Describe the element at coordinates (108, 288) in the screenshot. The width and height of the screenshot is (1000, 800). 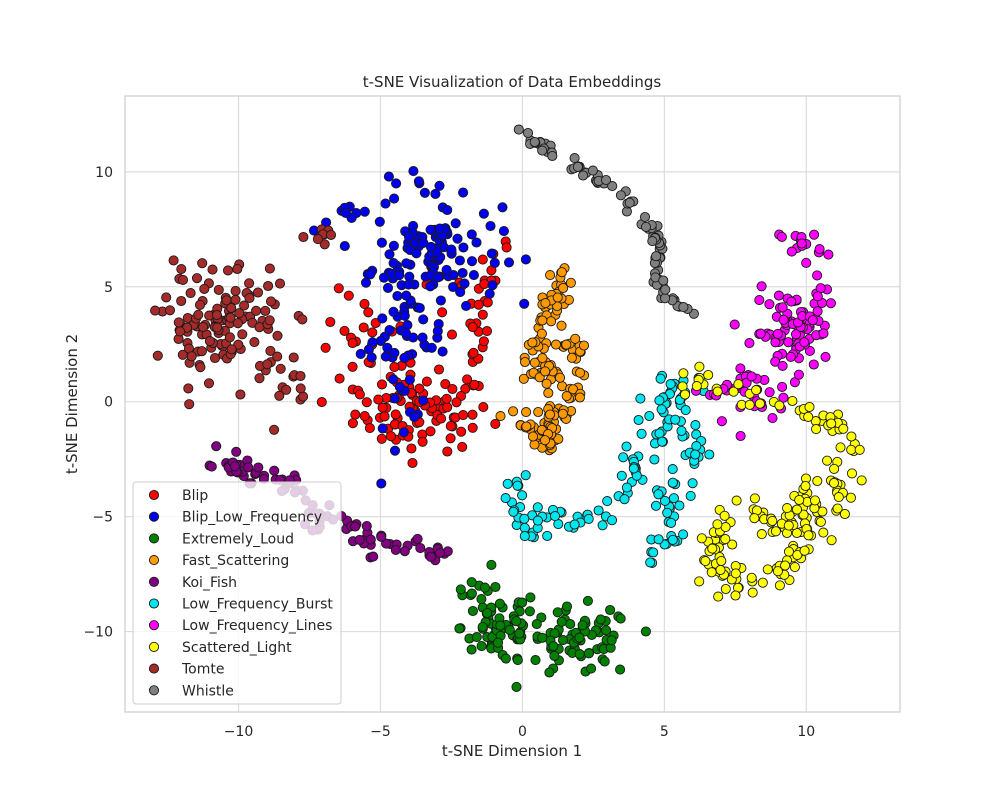
I see `y-tick-label: 5` at that location.